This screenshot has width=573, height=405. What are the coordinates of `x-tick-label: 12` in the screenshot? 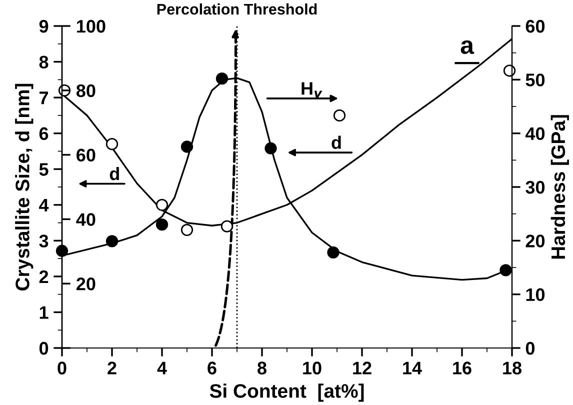 It's located at (362, 368).